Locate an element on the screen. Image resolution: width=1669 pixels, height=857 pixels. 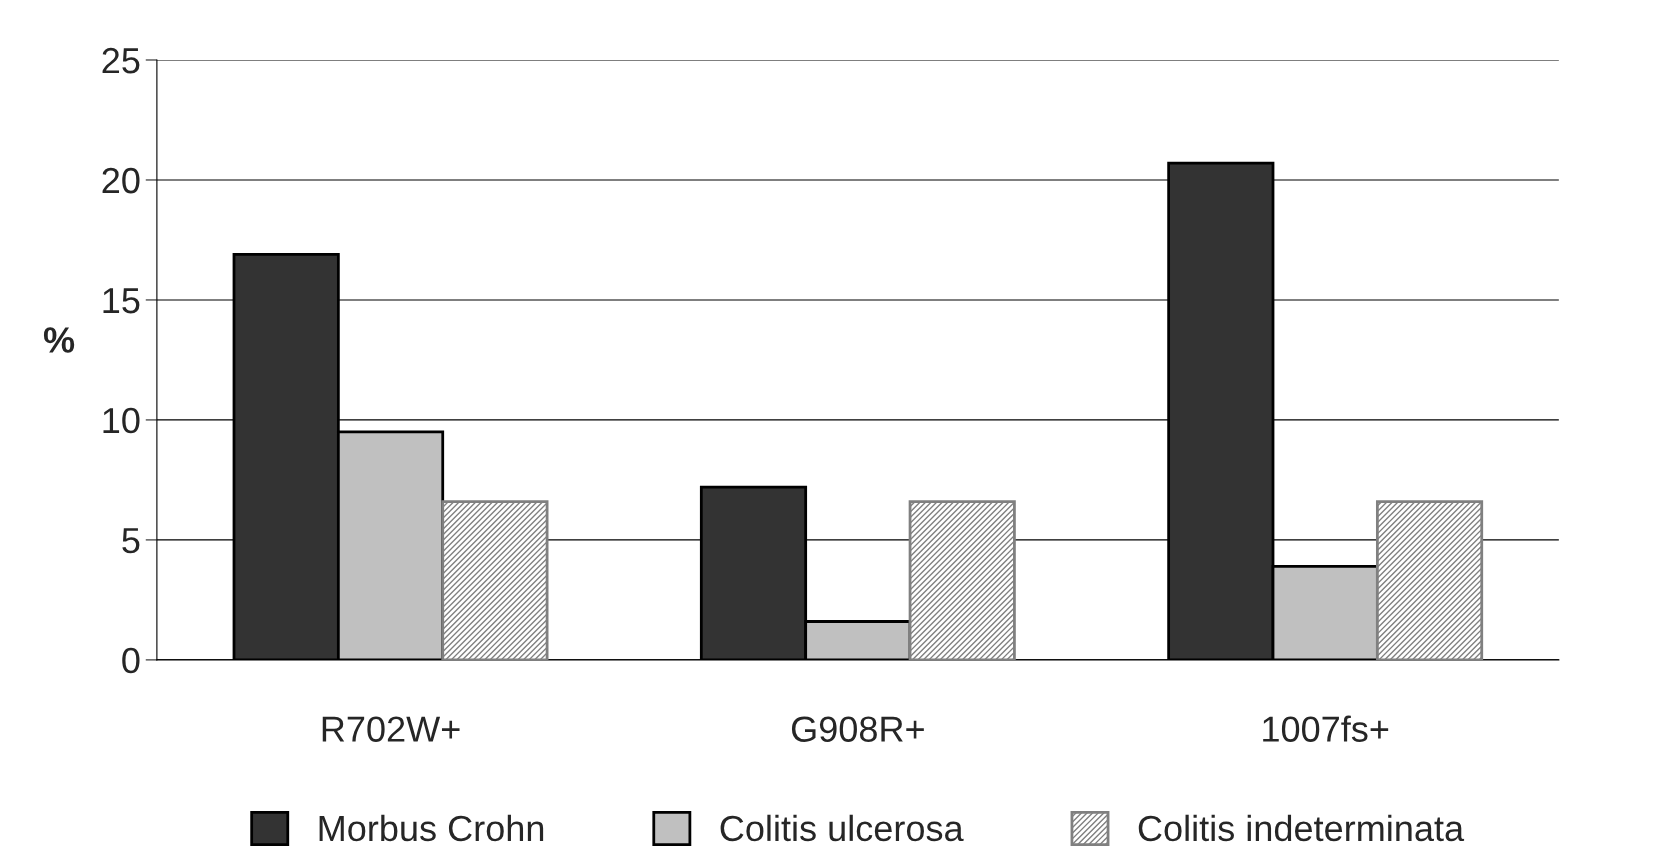
y-tick-label: 20 is located at coordinates (121, 180).